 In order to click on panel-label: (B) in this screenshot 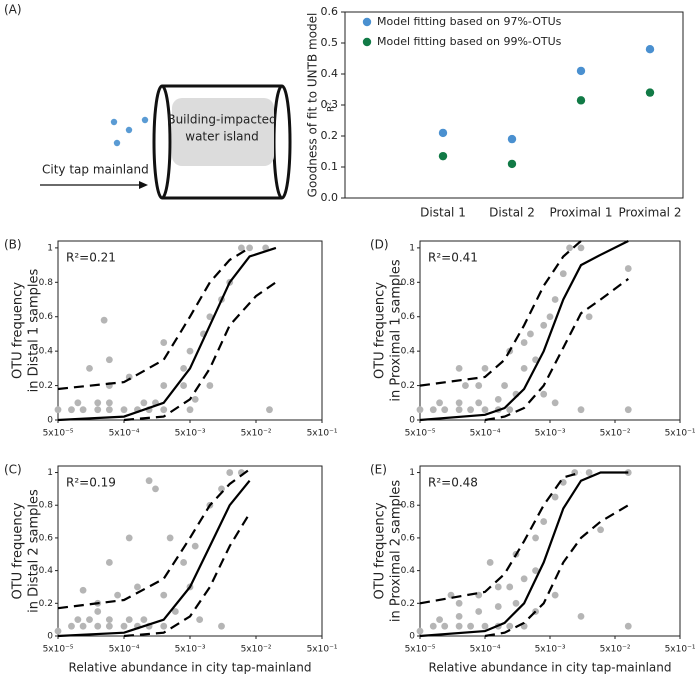, I will do `click(13, 245)`.